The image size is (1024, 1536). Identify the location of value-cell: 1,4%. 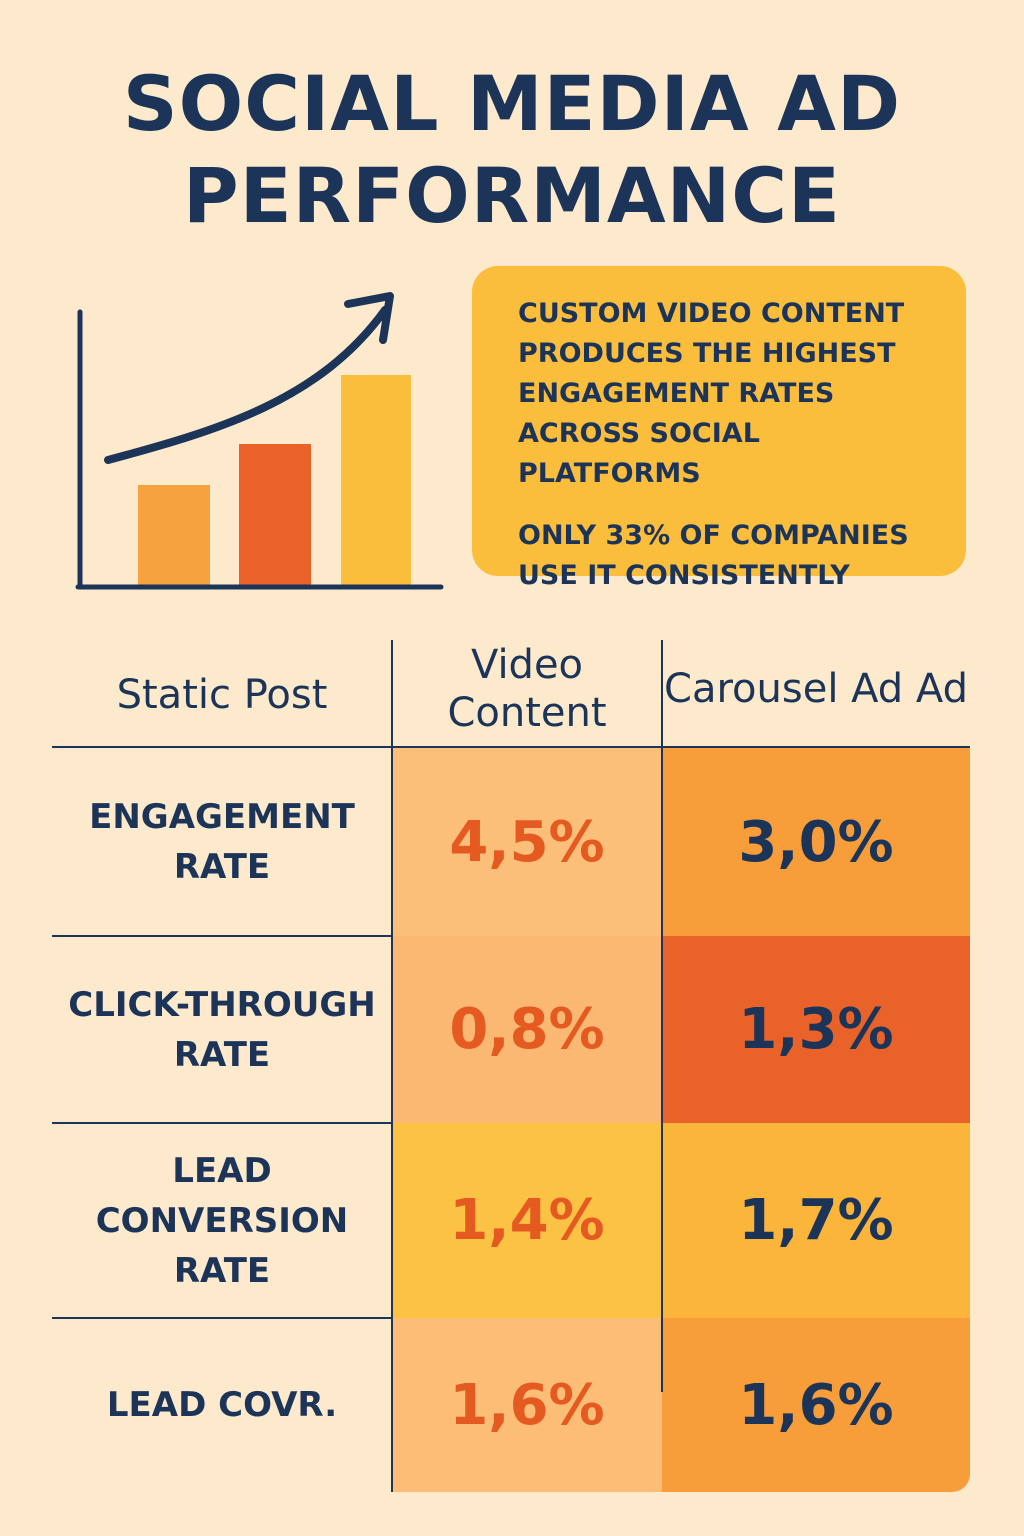
(527, 1220).